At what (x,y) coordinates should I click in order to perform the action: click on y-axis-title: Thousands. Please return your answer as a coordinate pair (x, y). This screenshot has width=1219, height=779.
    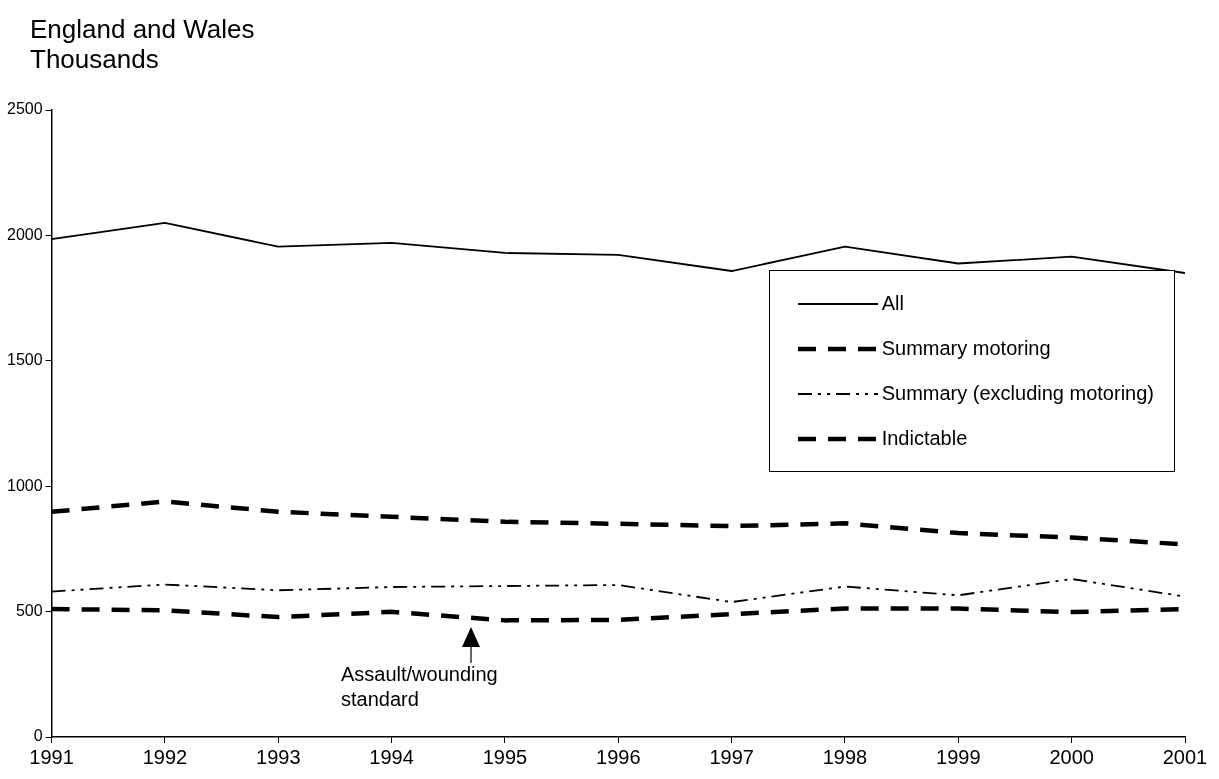
    Looking at the image, I should click on (94, 59).